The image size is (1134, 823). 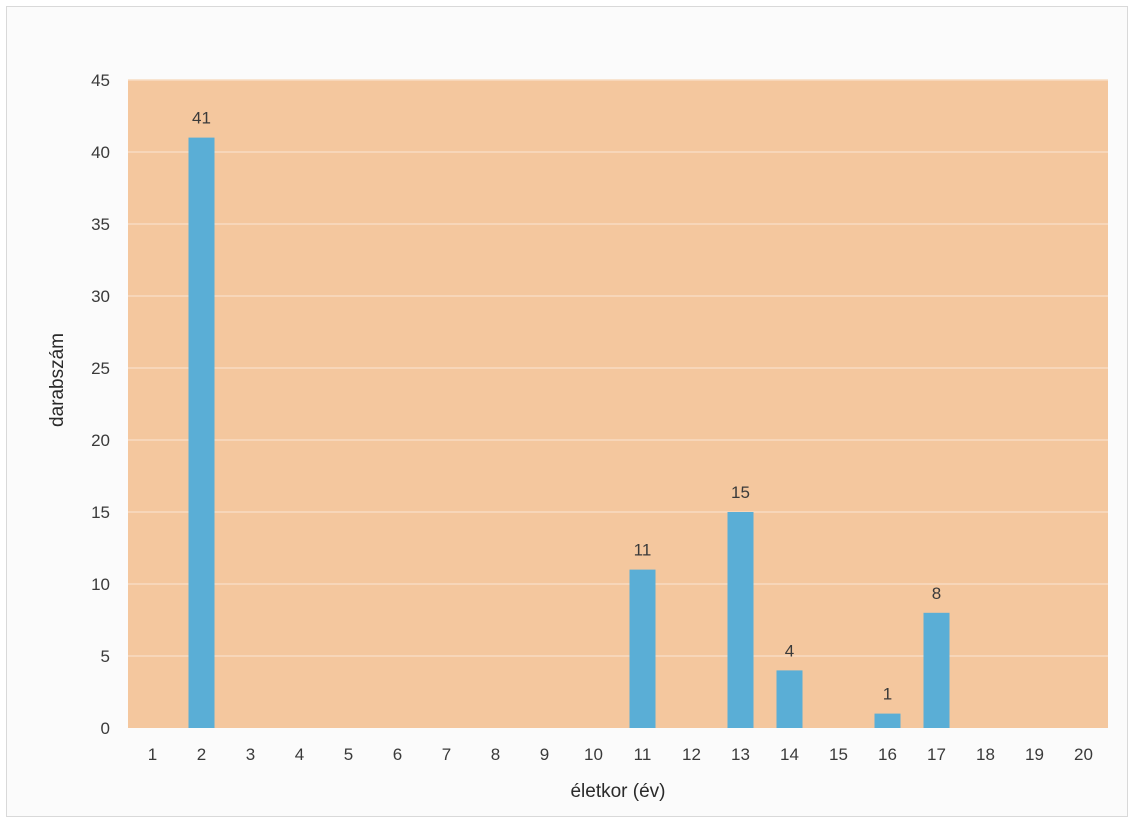 What do you see at coordinates (57, 380) in the screenshot?
I see `y-axis-title: darabszám` at bounding box center [57, 380].